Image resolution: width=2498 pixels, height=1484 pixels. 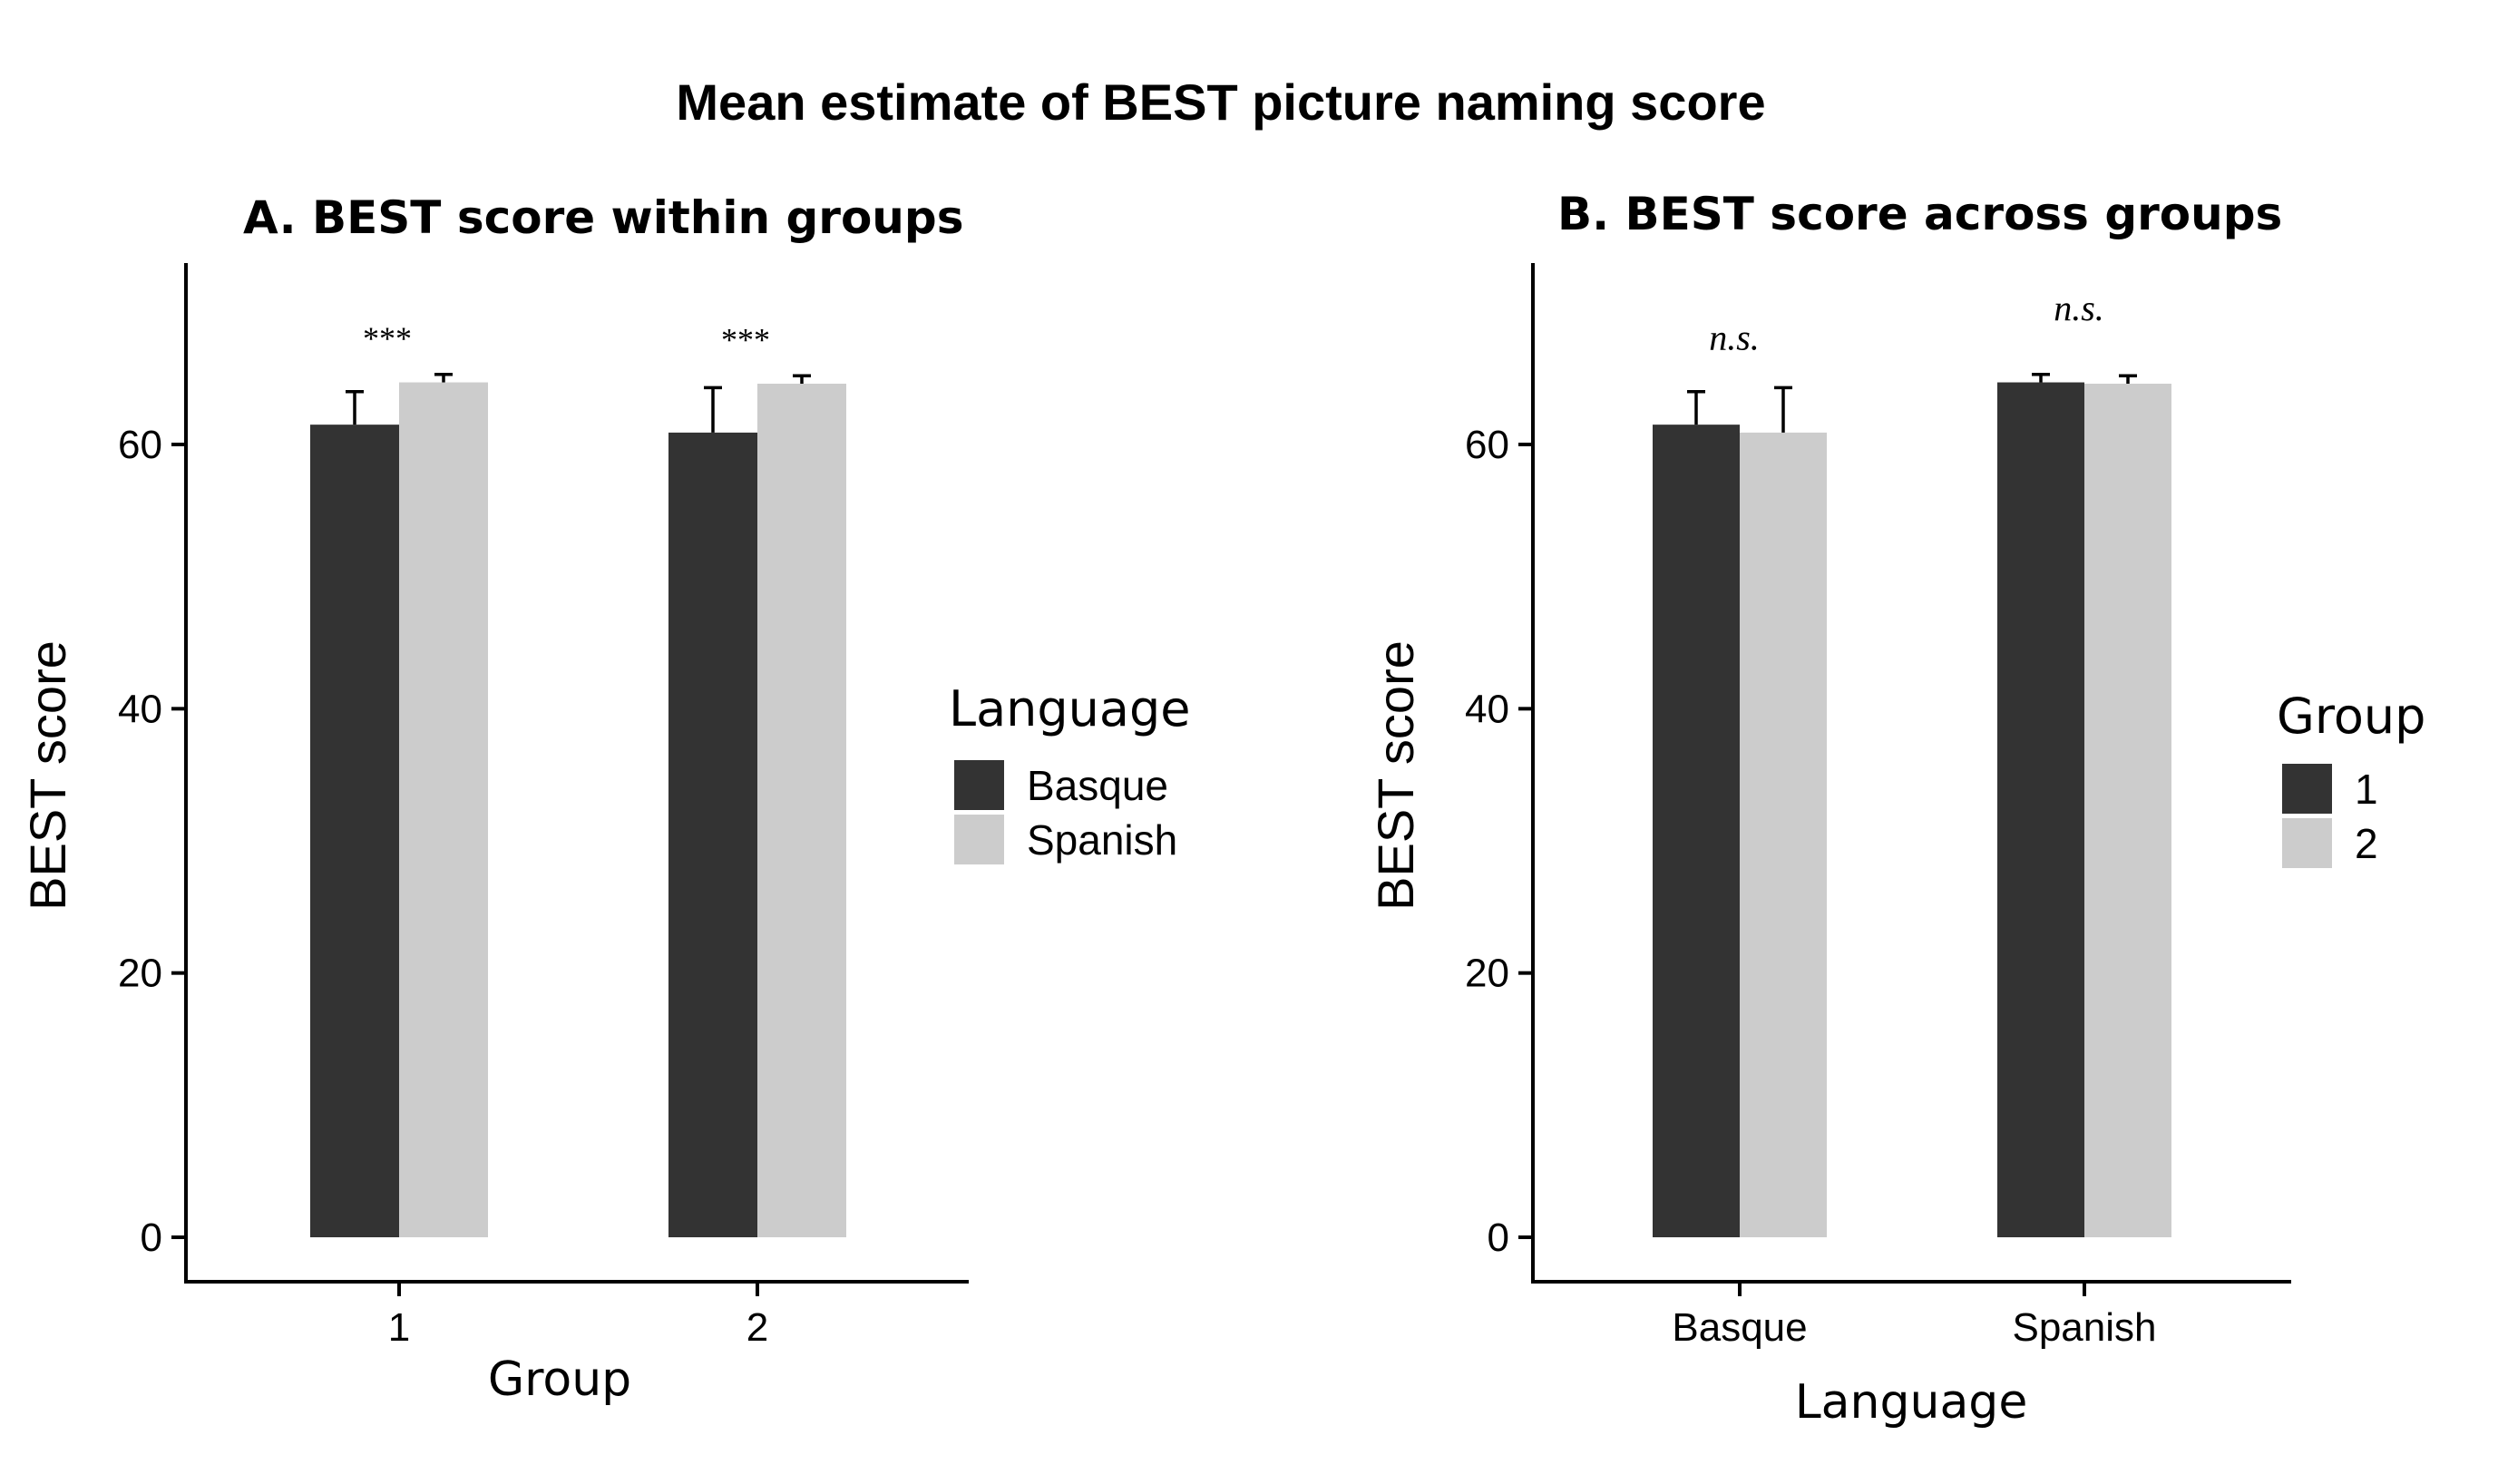 What do you see at coordinates (1697, 831) in the screenshot?
I see `bar-1-basque` at bounding box center [1697, 831].